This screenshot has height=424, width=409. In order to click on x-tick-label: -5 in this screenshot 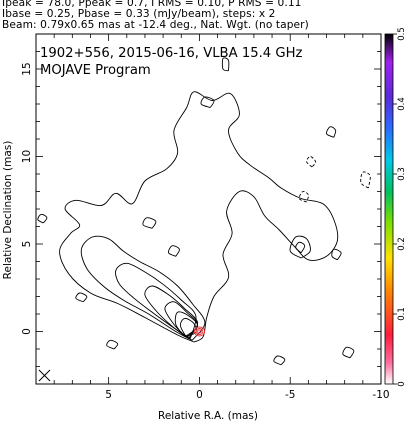, I will do `click(290, 395)`.